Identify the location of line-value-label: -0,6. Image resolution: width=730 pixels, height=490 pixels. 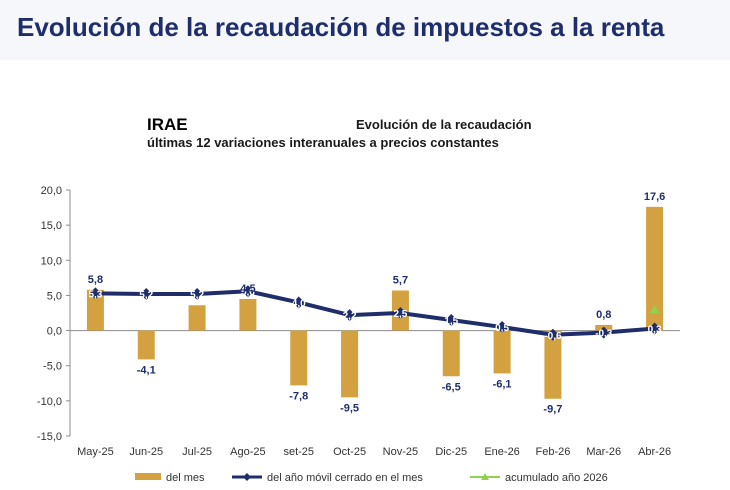
(553, 336).